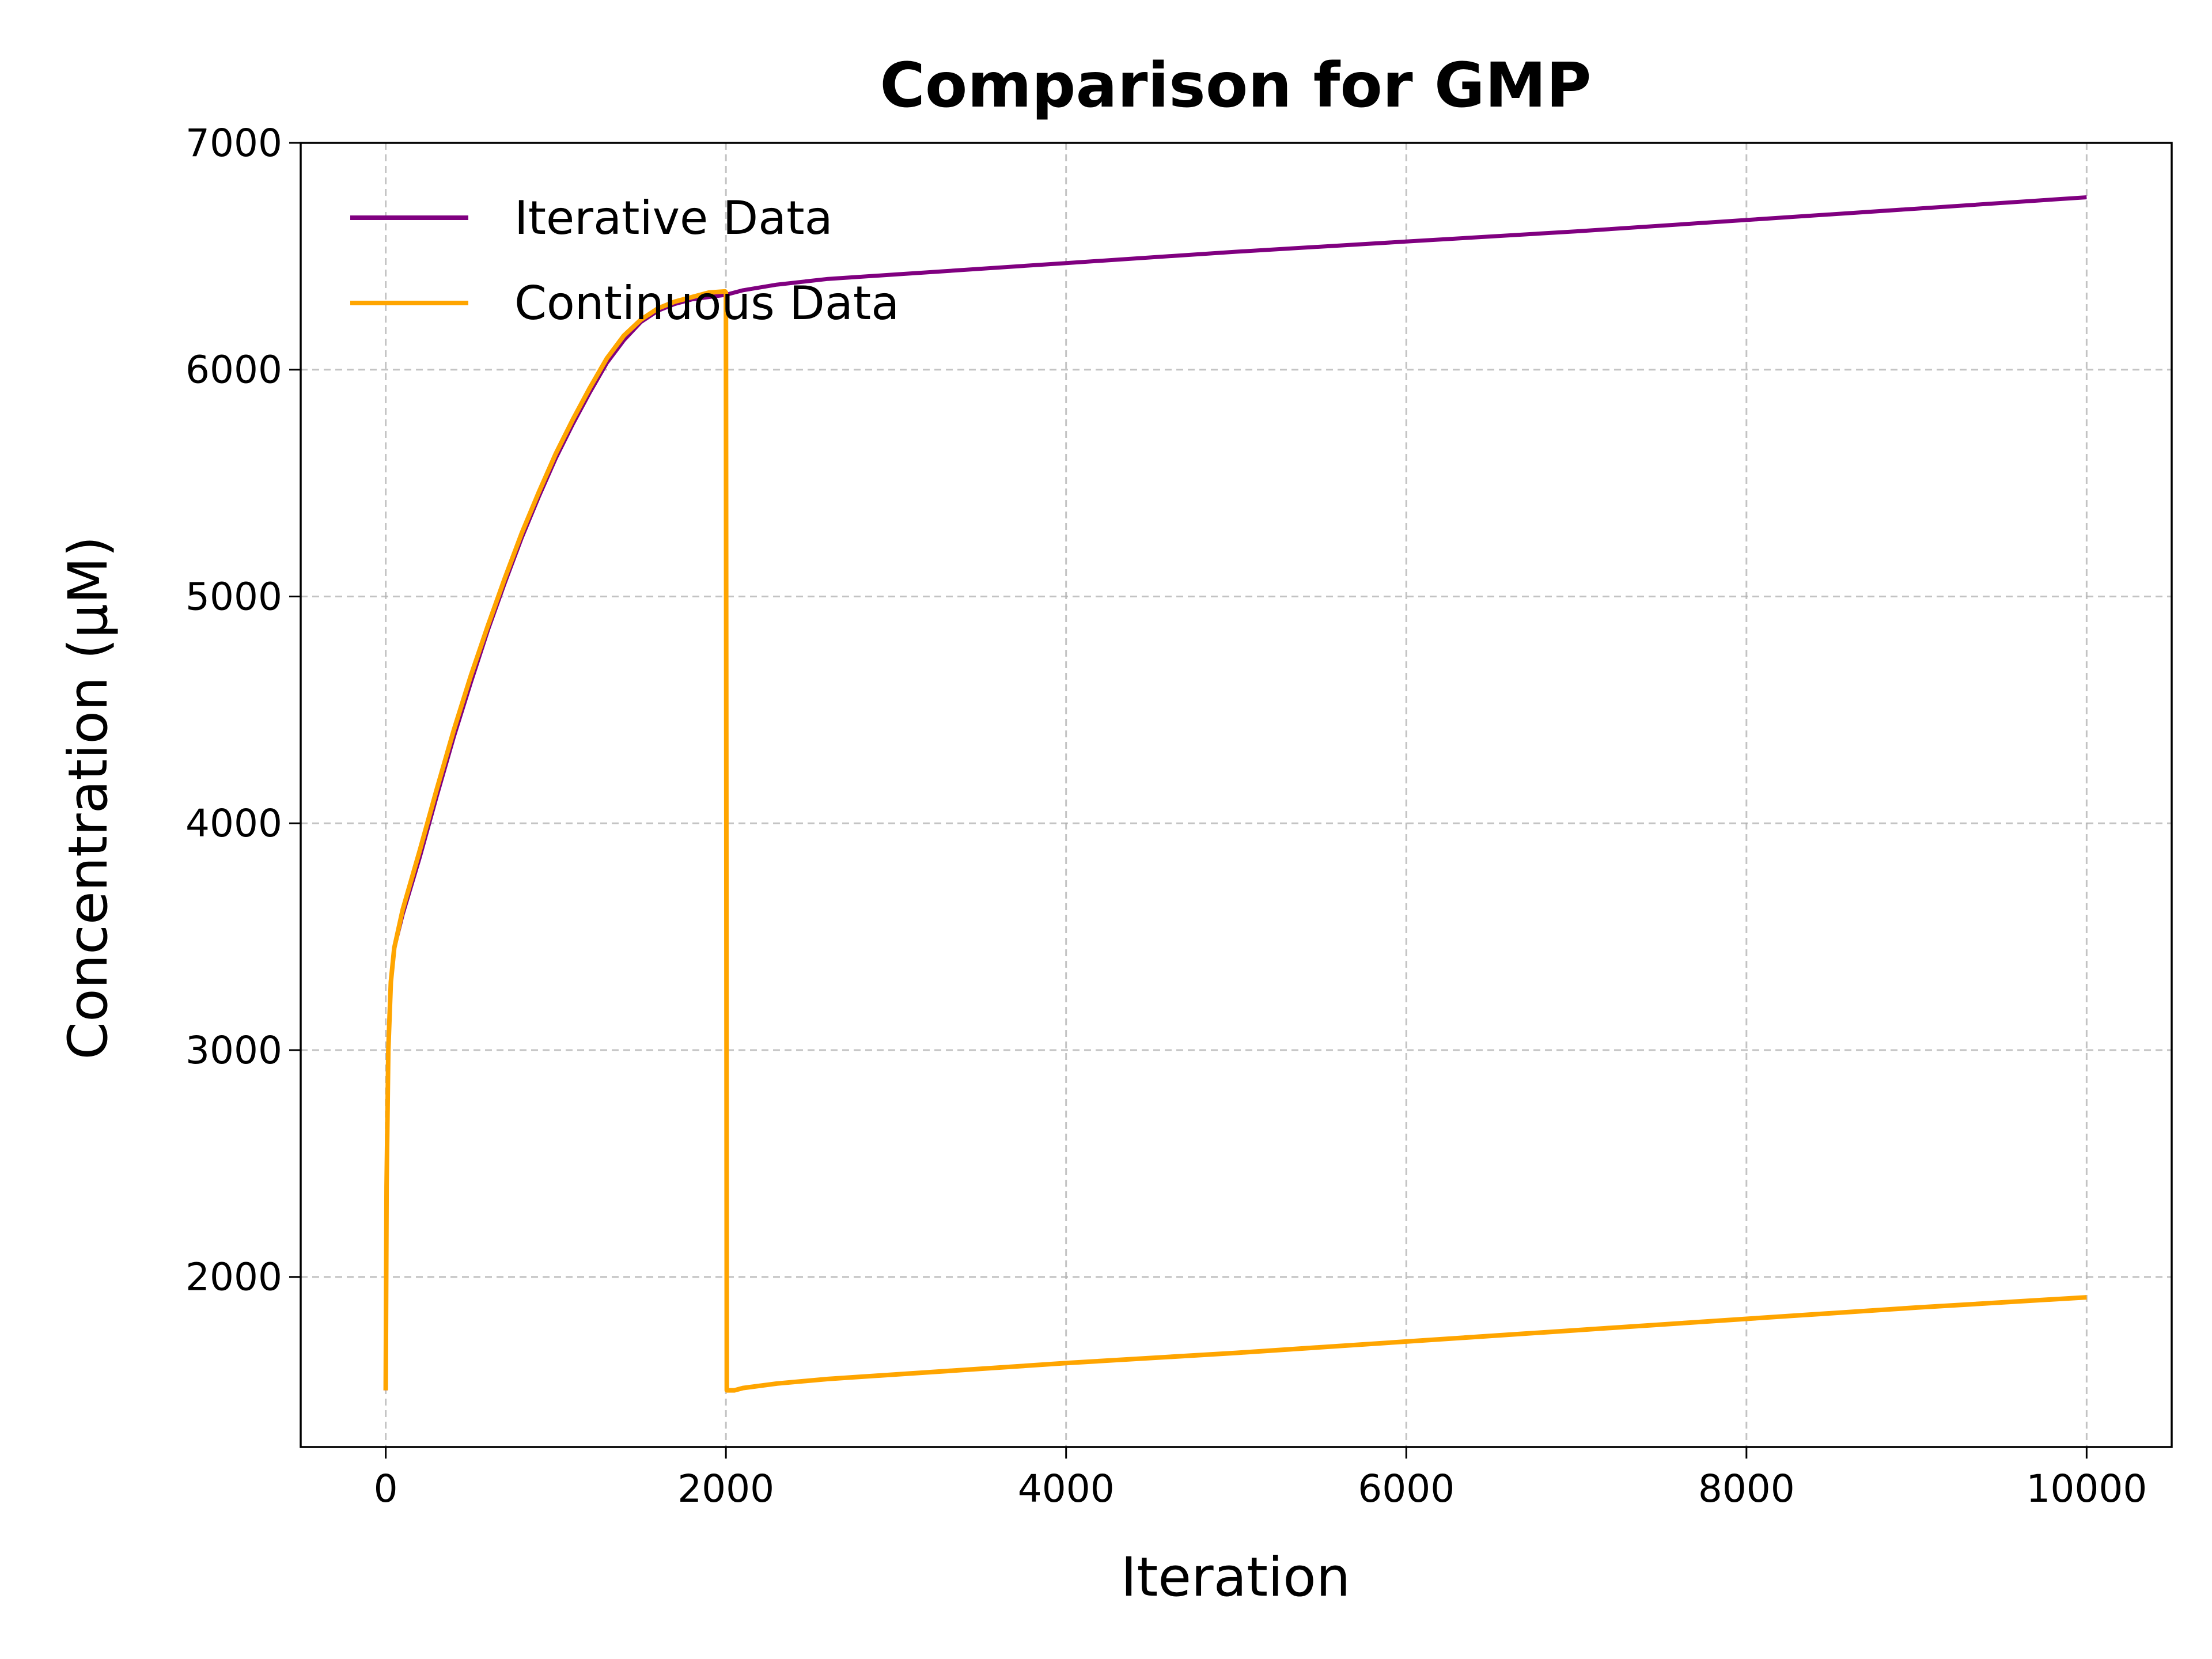  Describe the element at coordinates (1066, 1489) in the screenshot. I see `x-tick-label: 4000` at that location.